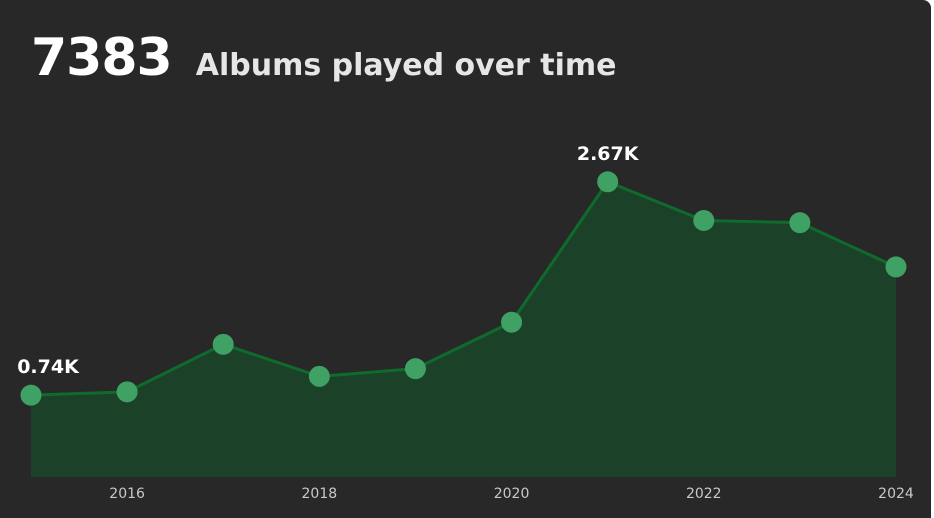 The height and width of the screenshot is (518, 934). I want to click on data-point-2015, so click(31, 395).